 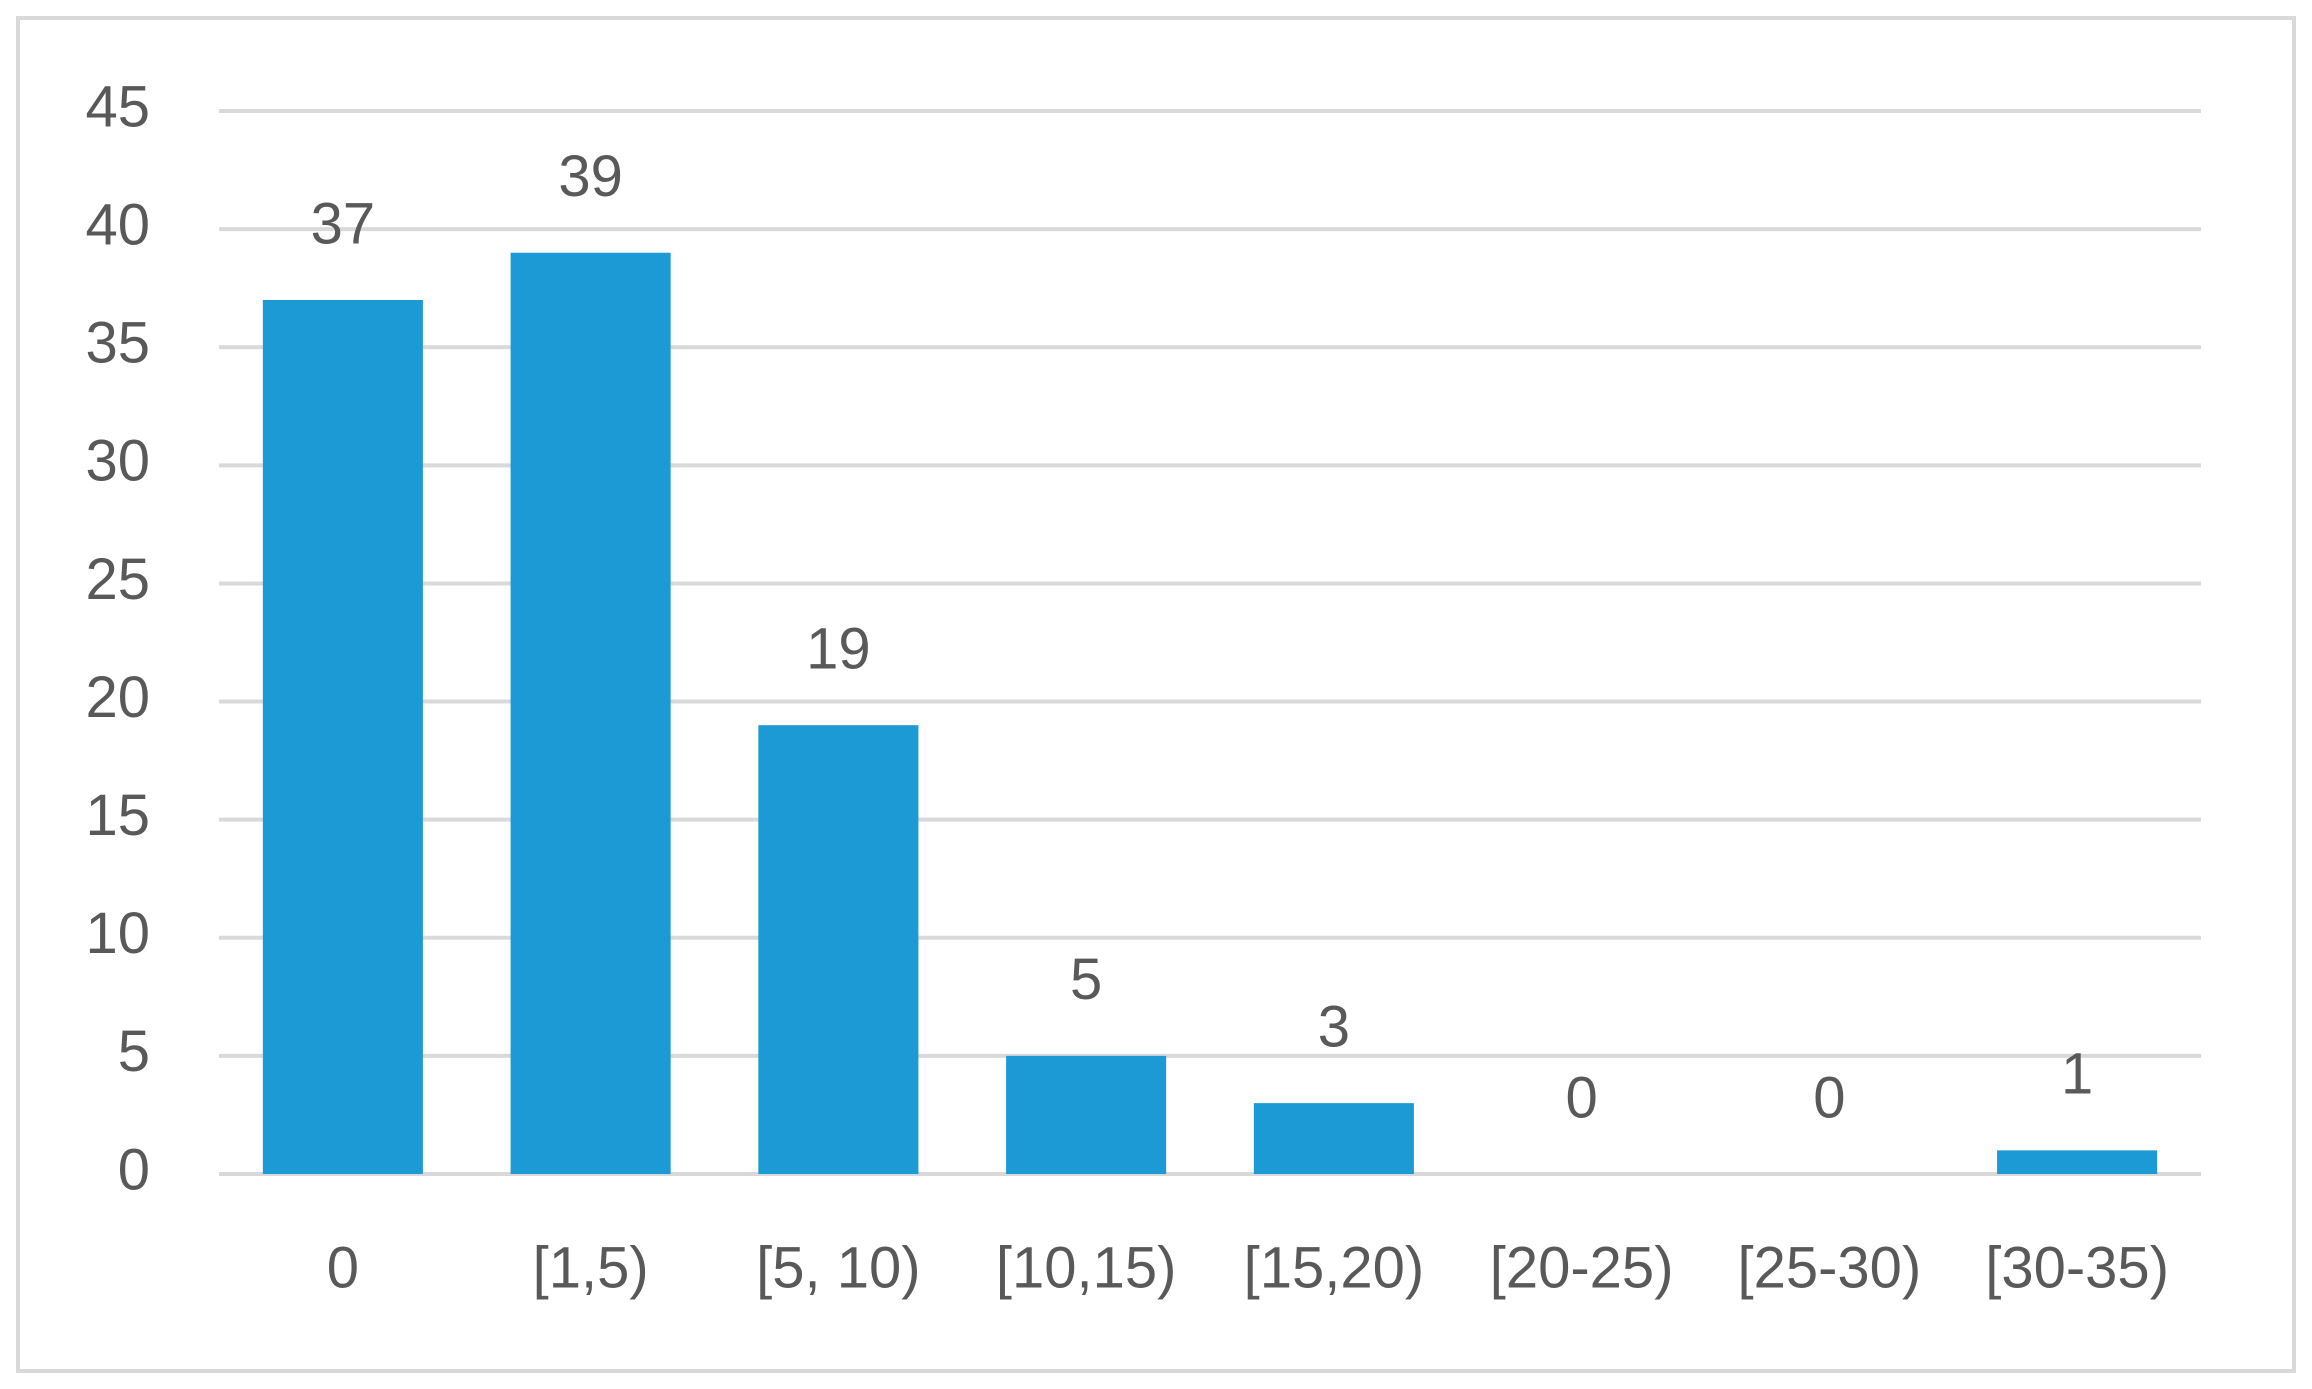 I want to click on x-tick-label: [20-25), so click(x=1582, y=1267).